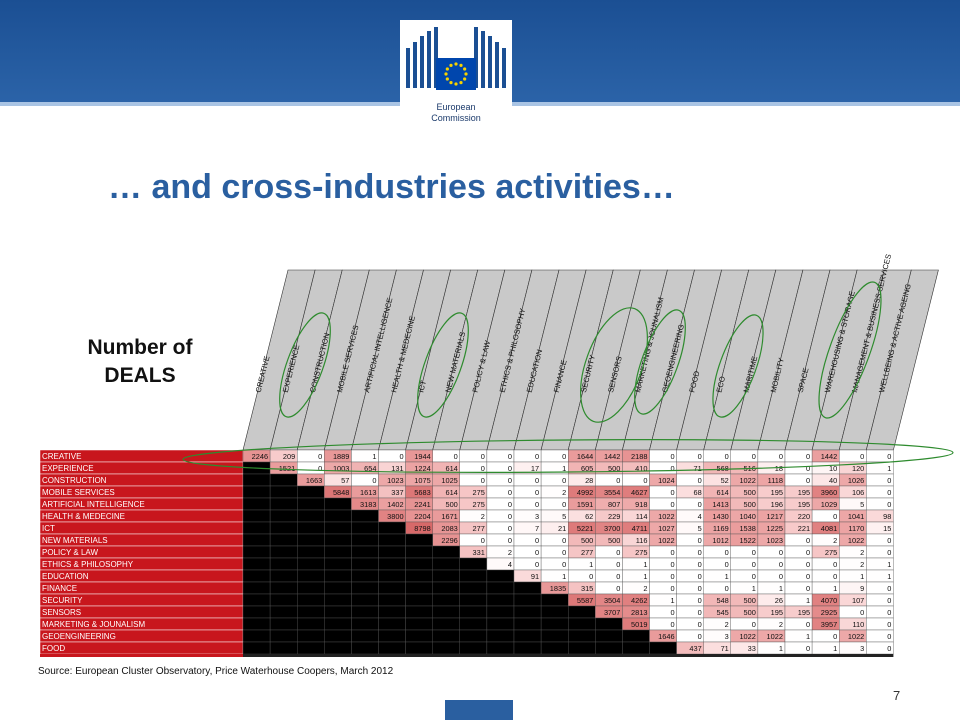 This screenshot has width=960, height=720. What do you see at coordinates (831, 552) in the screenshot?
I see `table-cell-value: 275` at bounding box center [831, 552].